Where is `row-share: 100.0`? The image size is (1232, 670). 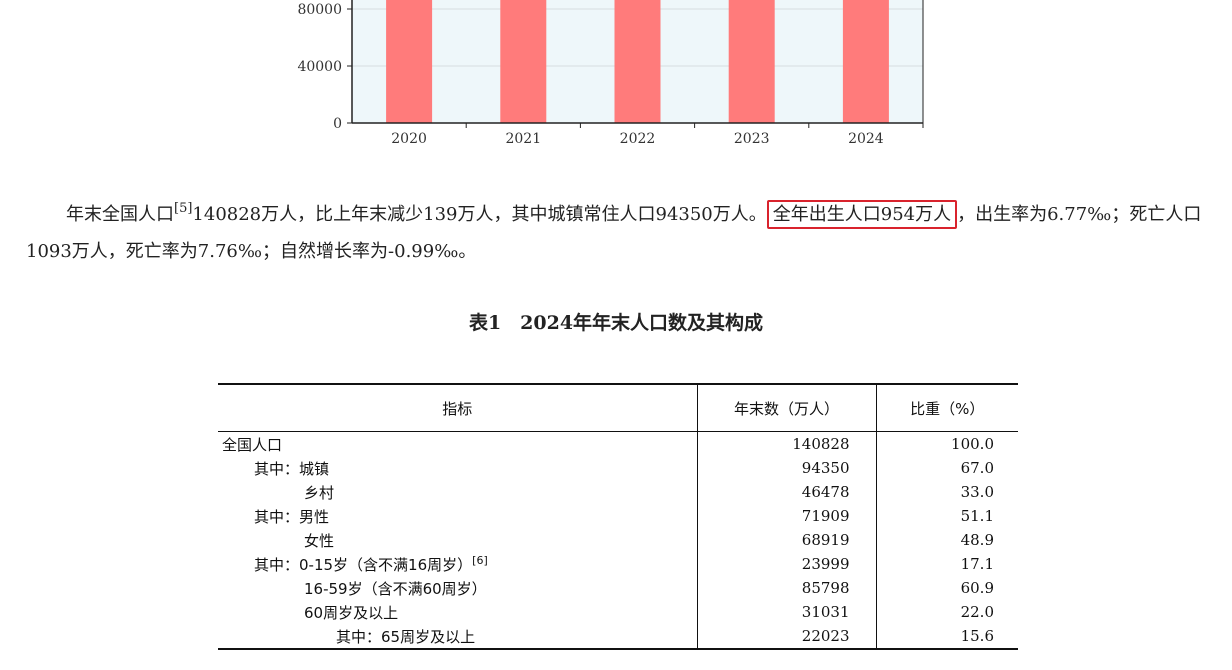 row-share: 100.0 is located at coordinates (946, 443).